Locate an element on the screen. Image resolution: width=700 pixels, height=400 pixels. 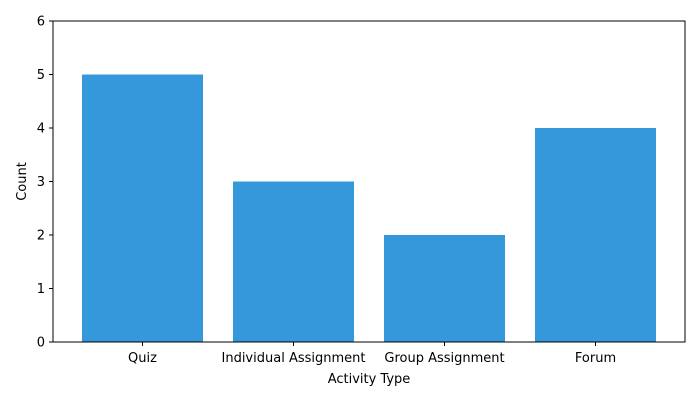
y-tick-label: 0 is located at coordinates (41, 343).